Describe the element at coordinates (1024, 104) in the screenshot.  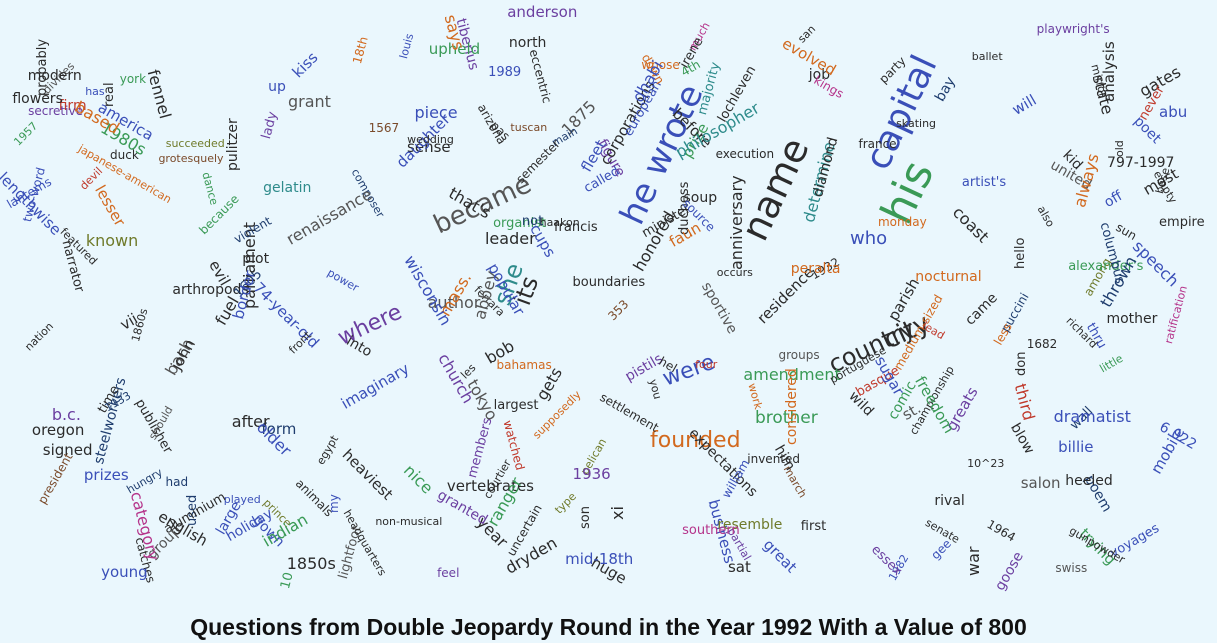
I see `cloud-word: will` at that location.